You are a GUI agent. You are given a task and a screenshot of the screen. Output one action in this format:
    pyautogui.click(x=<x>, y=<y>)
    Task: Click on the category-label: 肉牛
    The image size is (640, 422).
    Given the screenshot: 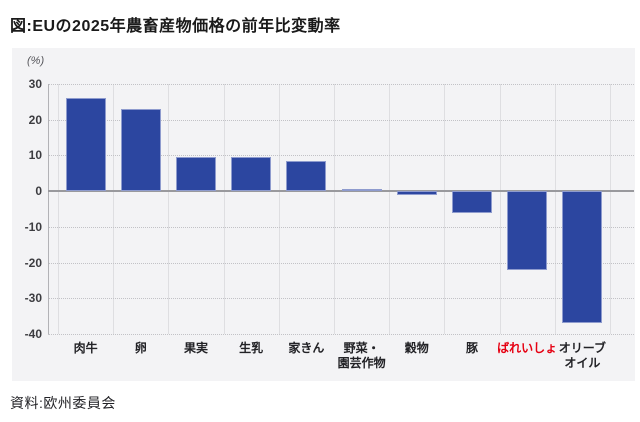 What is the action you would take?
    pyautogui.click(x=85, y=348)
    